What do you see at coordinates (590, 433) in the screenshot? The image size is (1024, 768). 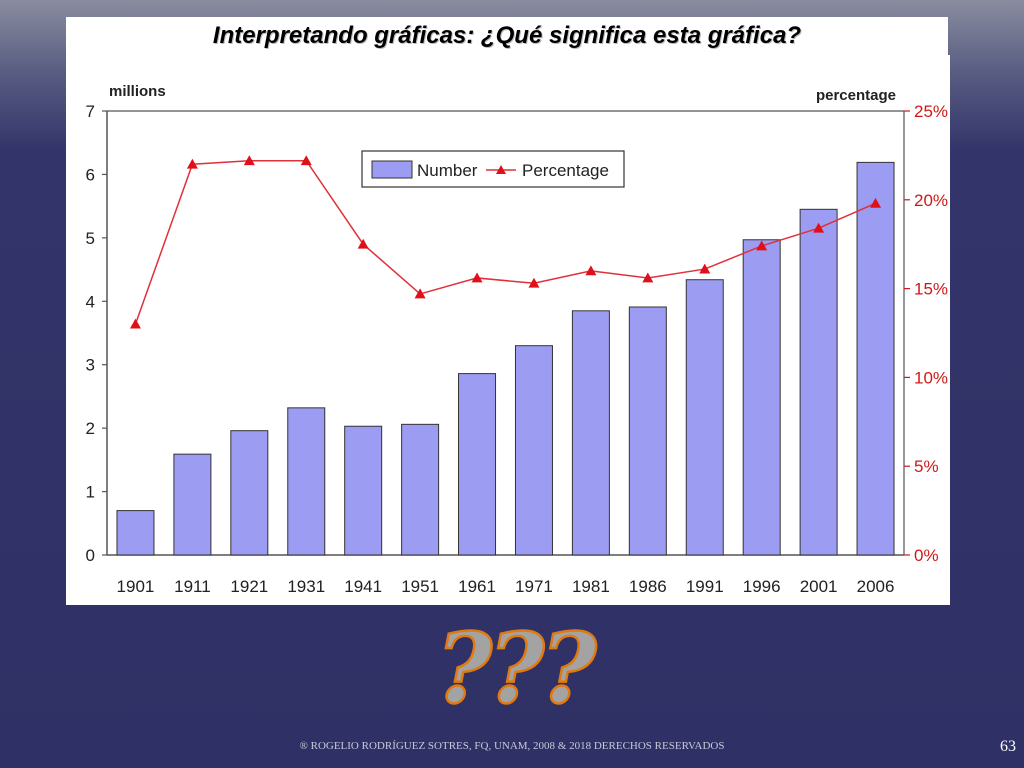 I see `bar-1981` at bounding box center [590, 433].